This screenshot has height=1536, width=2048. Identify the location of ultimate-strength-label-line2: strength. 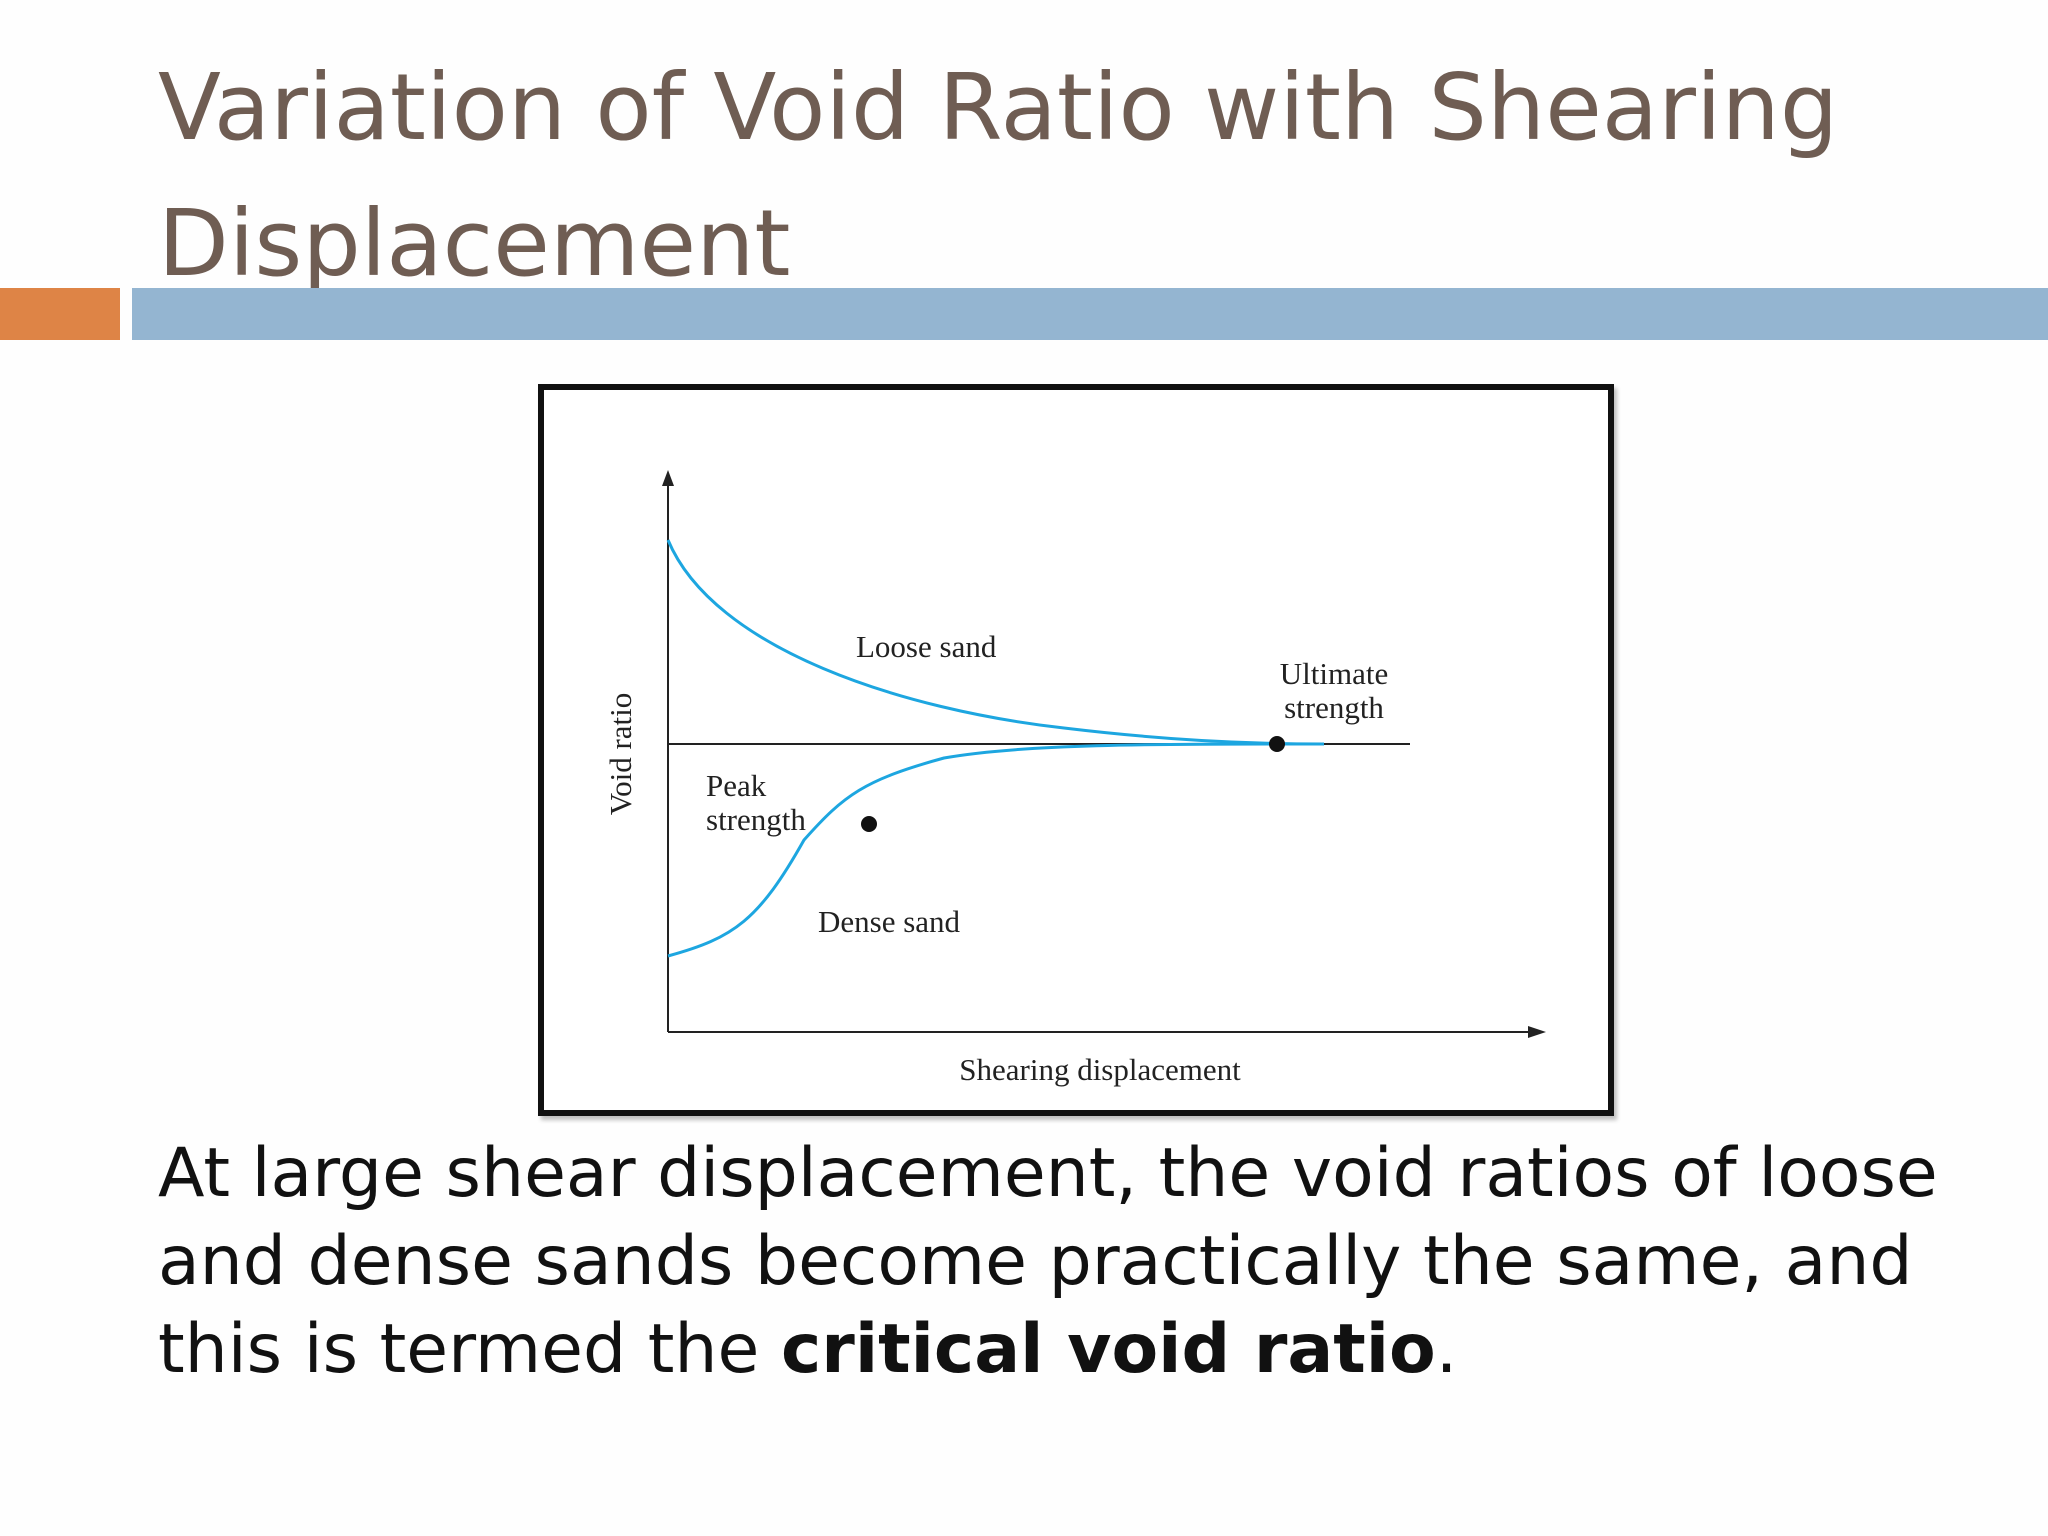
(1334, 707).